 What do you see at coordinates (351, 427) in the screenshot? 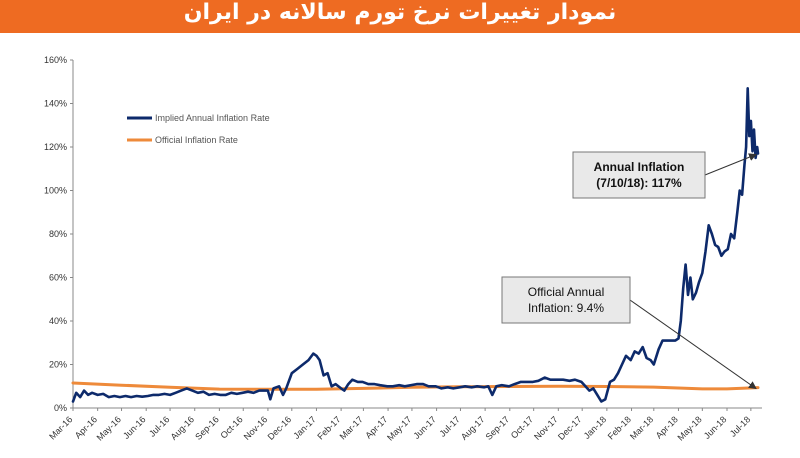
I see `x-tick-label: Mar-17` at bounding box center [351, 427].